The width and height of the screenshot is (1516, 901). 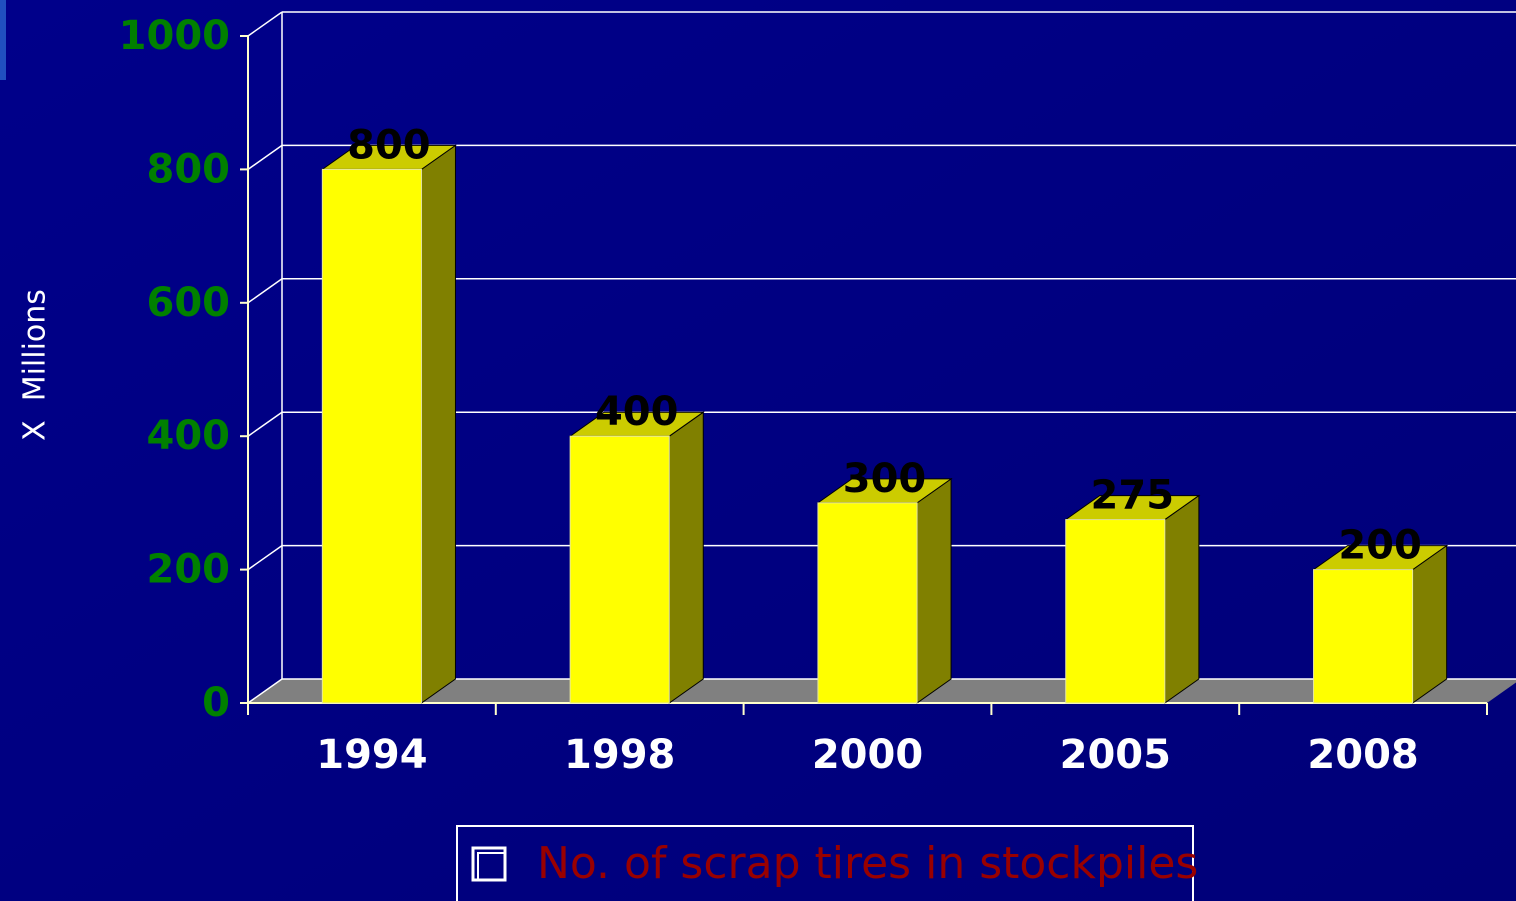 I want to click on legend-box, so click(x=825, y=863).